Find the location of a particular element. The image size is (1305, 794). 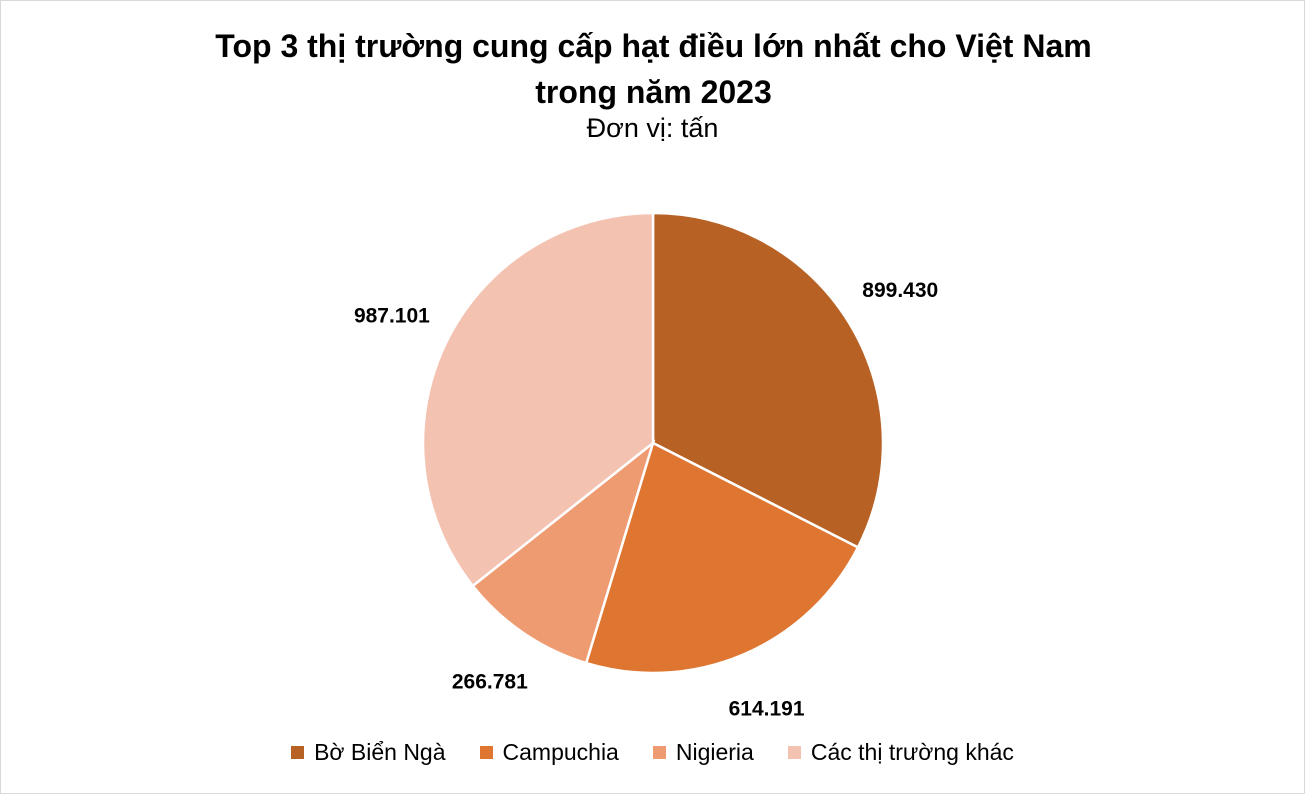

legend-item: Nigieria is located at coordinates (703, 752).